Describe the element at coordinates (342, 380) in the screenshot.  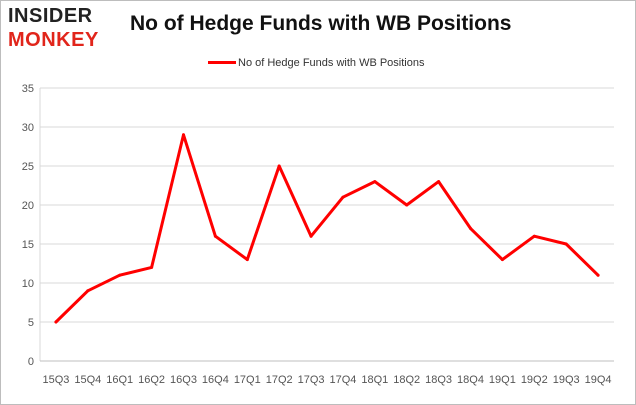
I see `x-tick-label: 17Q4` at that location.